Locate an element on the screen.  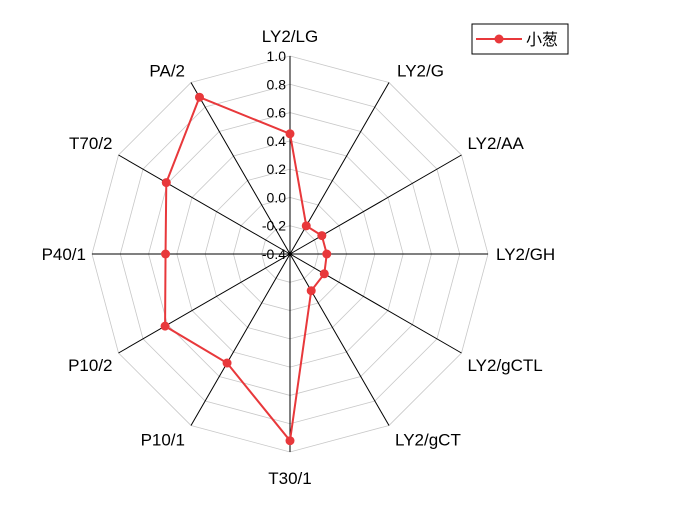
tick-label: 0.4 is located at coordinates (277, 141).